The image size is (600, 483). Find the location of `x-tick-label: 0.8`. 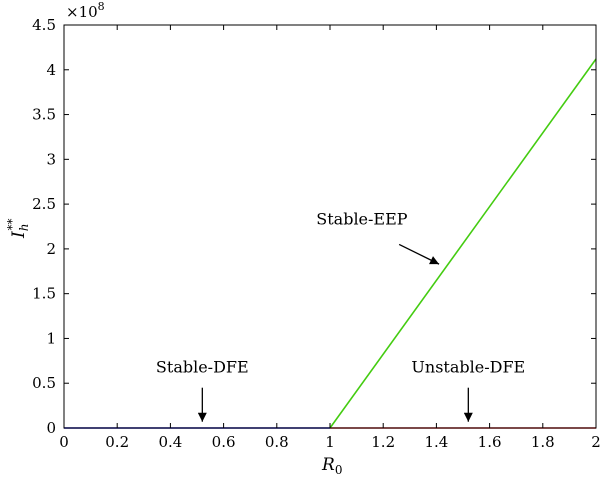

x-tick-label: 0.8 is located at coordinates (277, 442).